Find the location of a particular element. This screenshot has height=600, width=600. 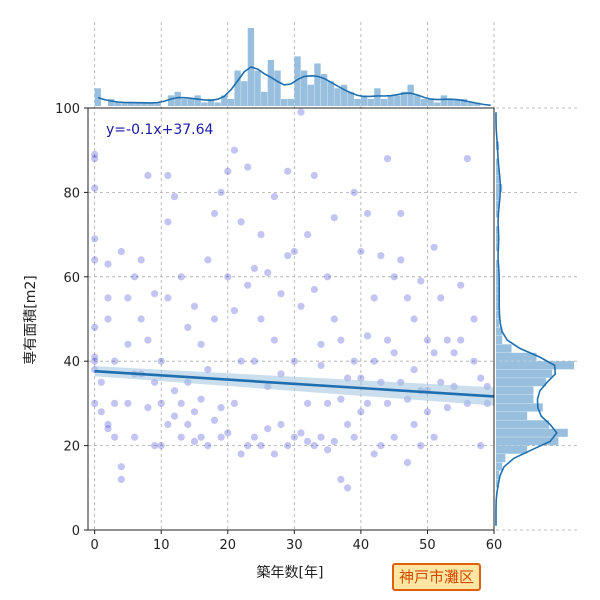

x-tick-label: 0 is located at coordinates (95, 545).